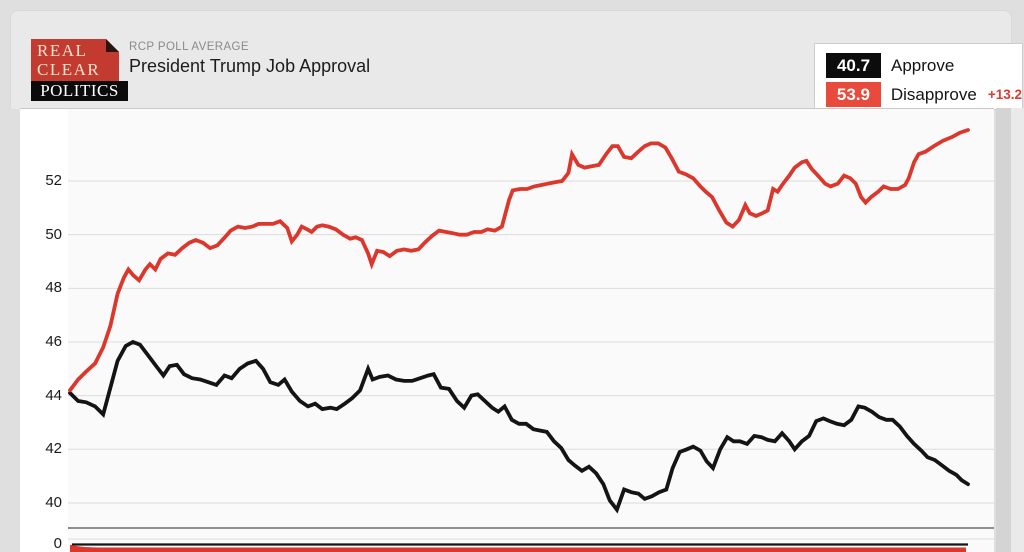 This screenshot has height=552, width=1024. I want to click on y-tick-label-48: 48, so click(53, 288).